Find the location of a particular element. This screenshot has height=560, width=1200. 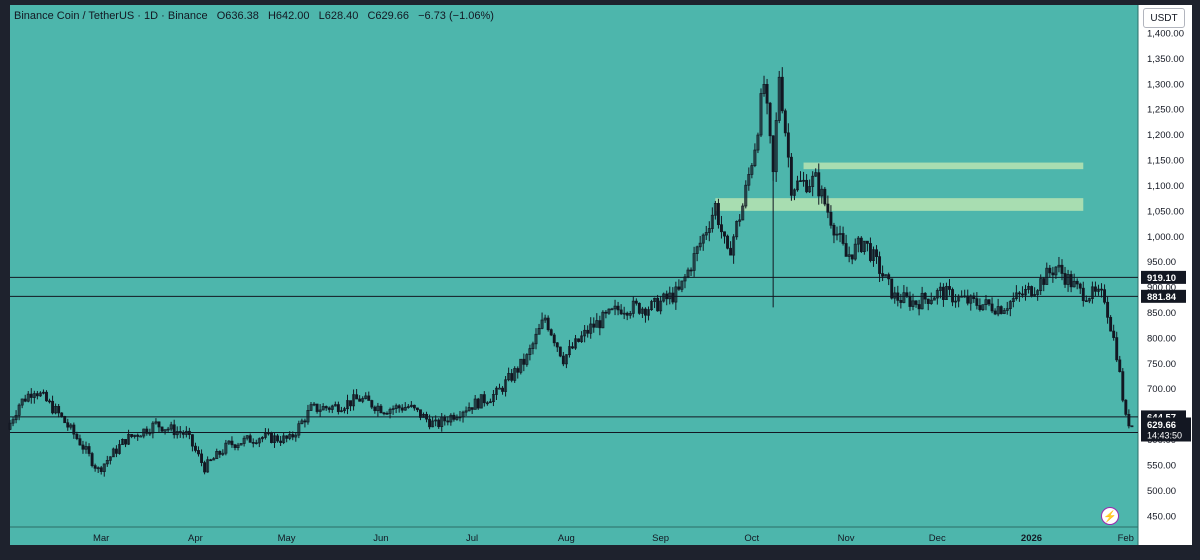

price-line-label: 919.10 is located at coordinates (1161, 278).